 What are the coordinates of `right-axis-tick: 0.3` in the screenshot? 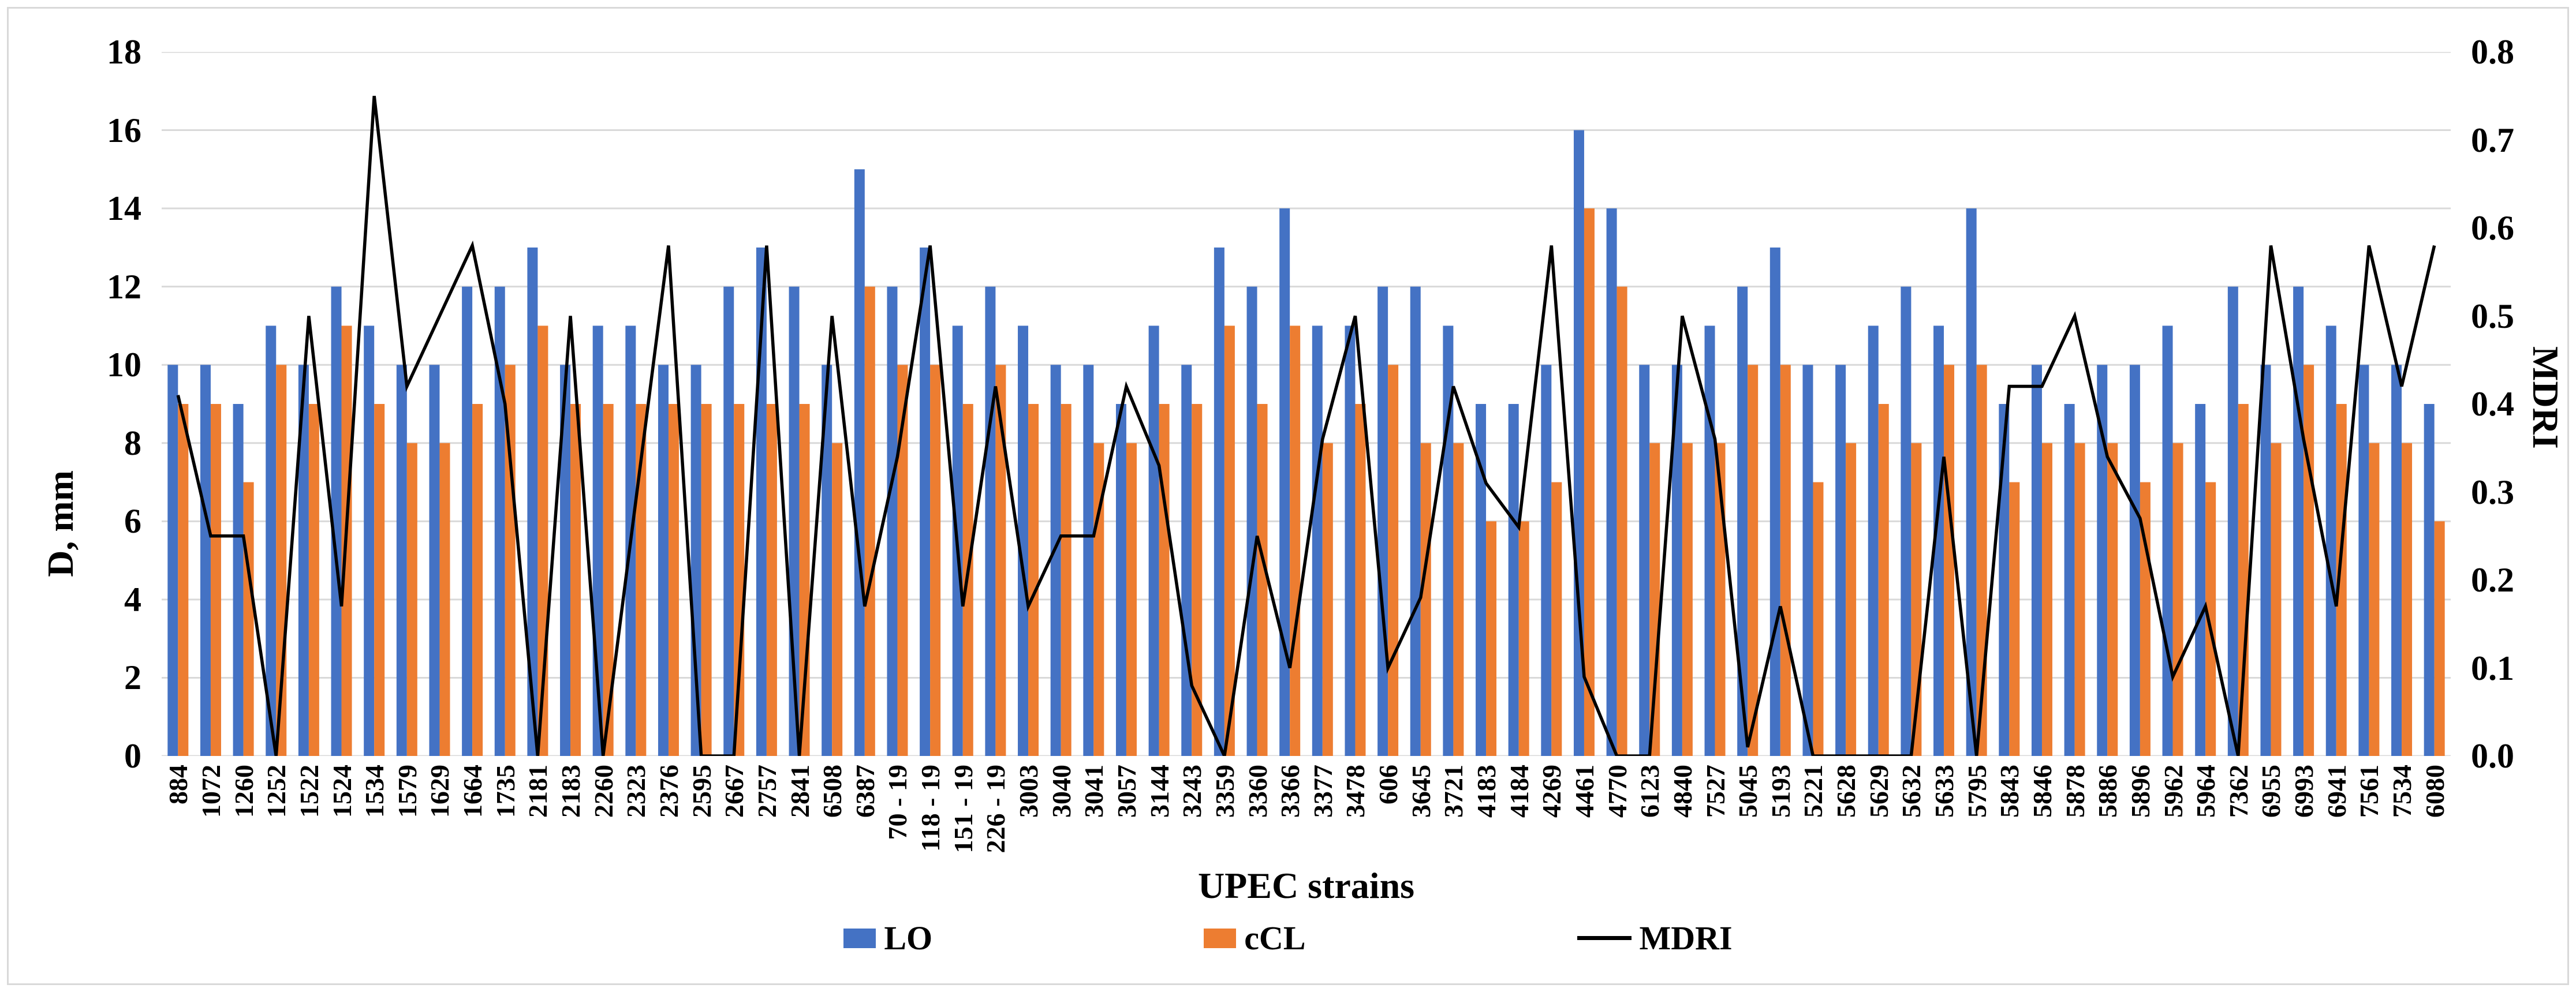 It's located at (2492, 492).